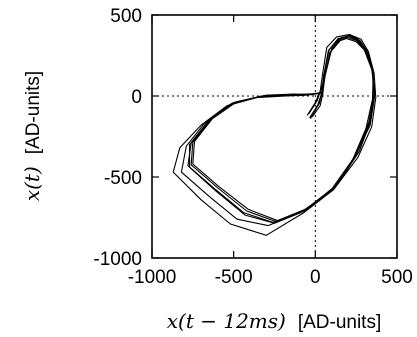  I want to click on x-tick-label: 500, so click(397, 277).